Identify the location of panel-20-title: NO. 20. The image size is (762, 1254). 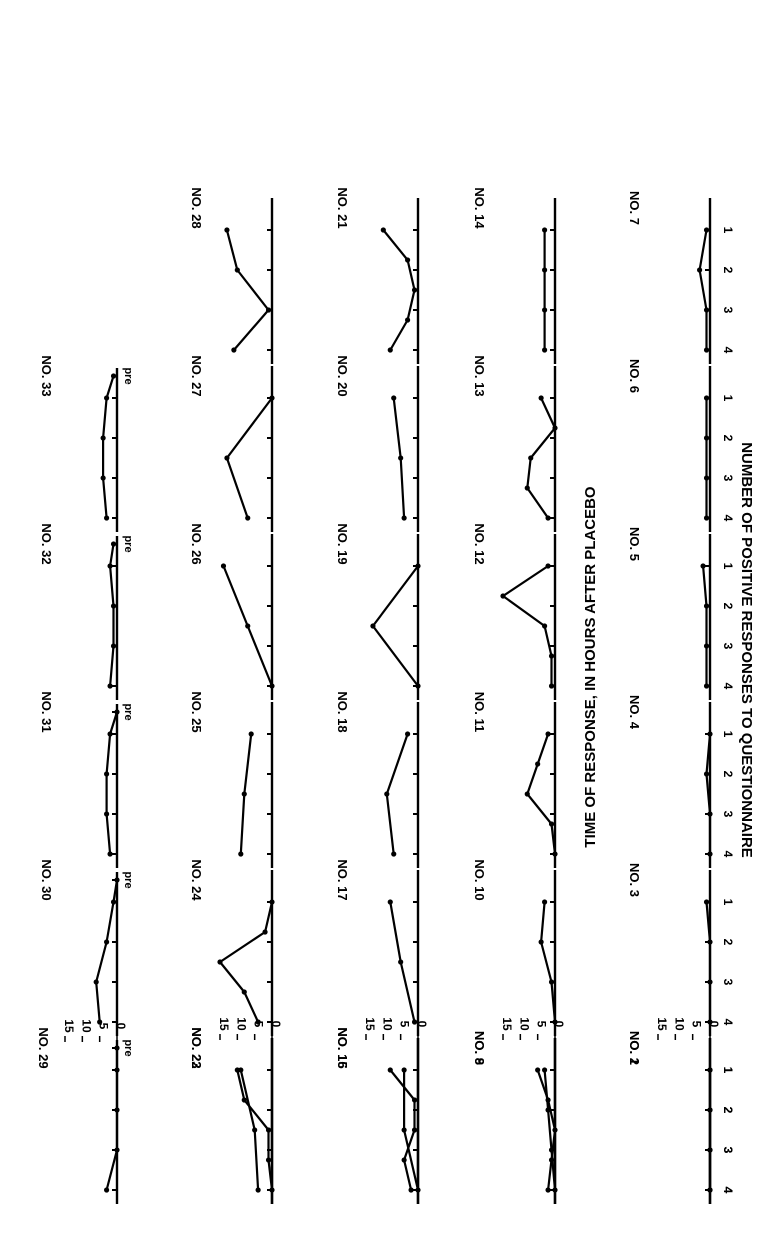
(342, 375).